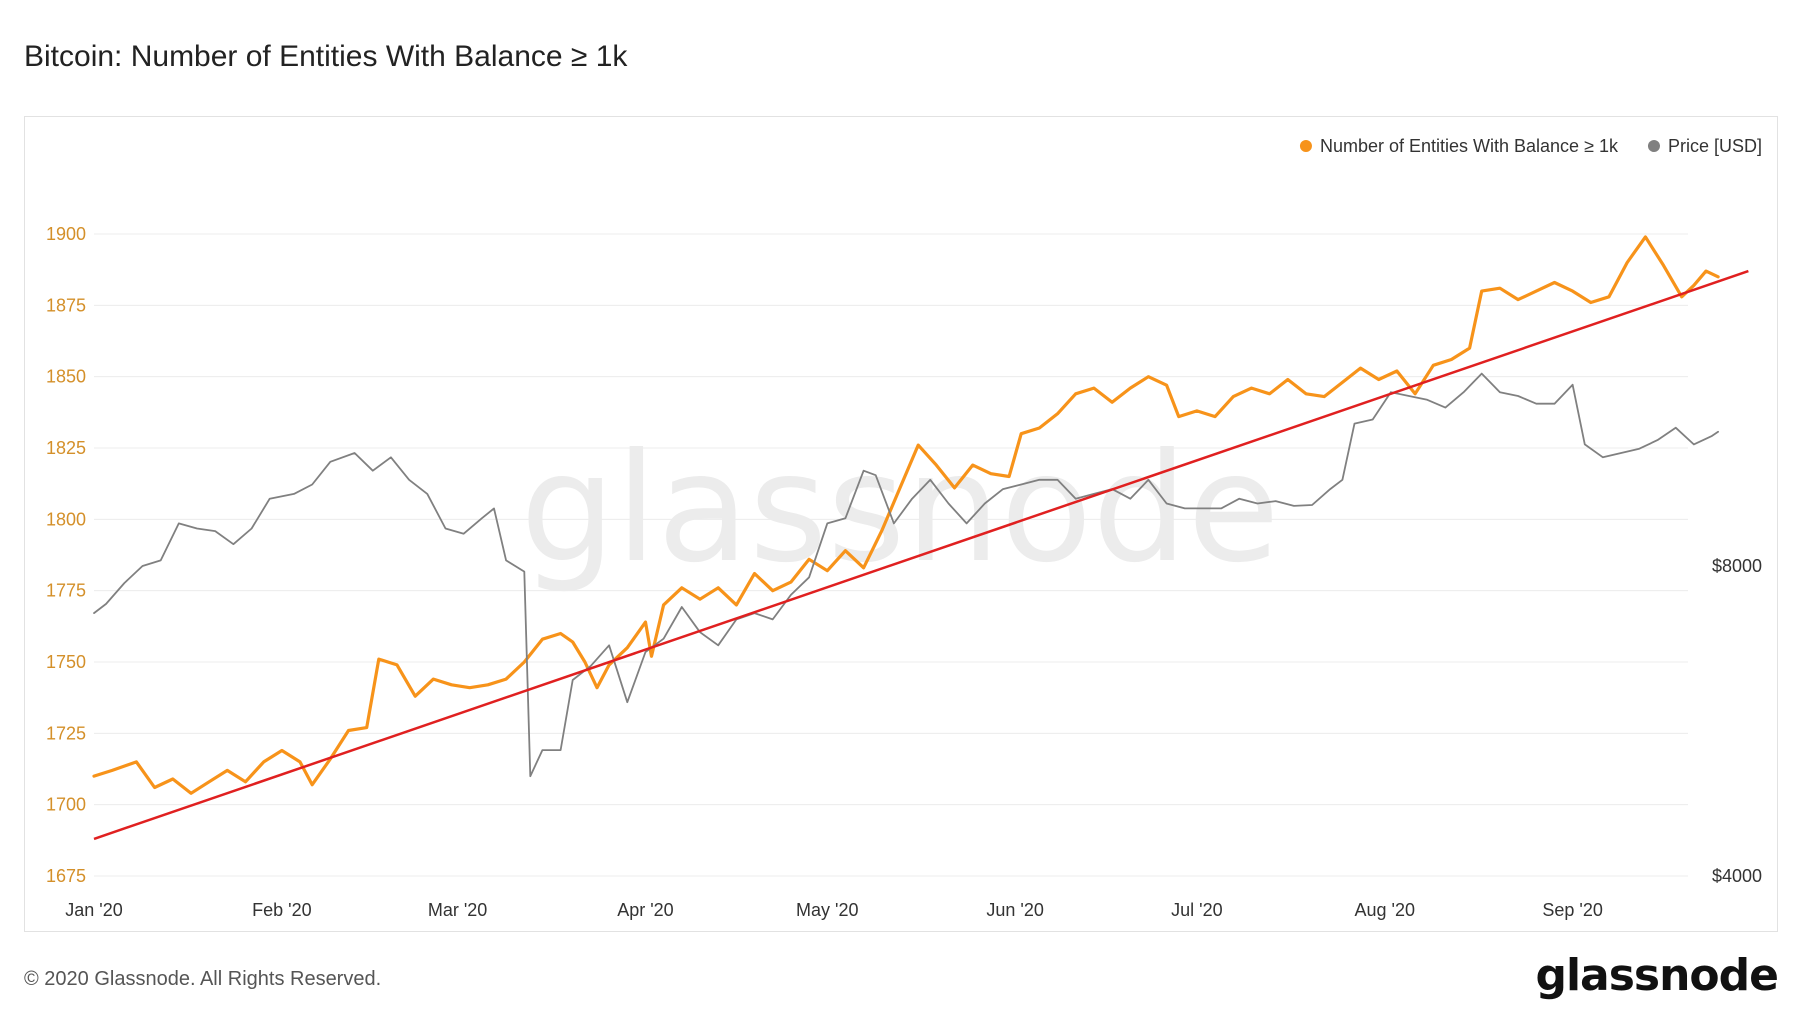 The image size is (1798, 1014). I want to click on watermark-text: glassnode, so click(899, 509).